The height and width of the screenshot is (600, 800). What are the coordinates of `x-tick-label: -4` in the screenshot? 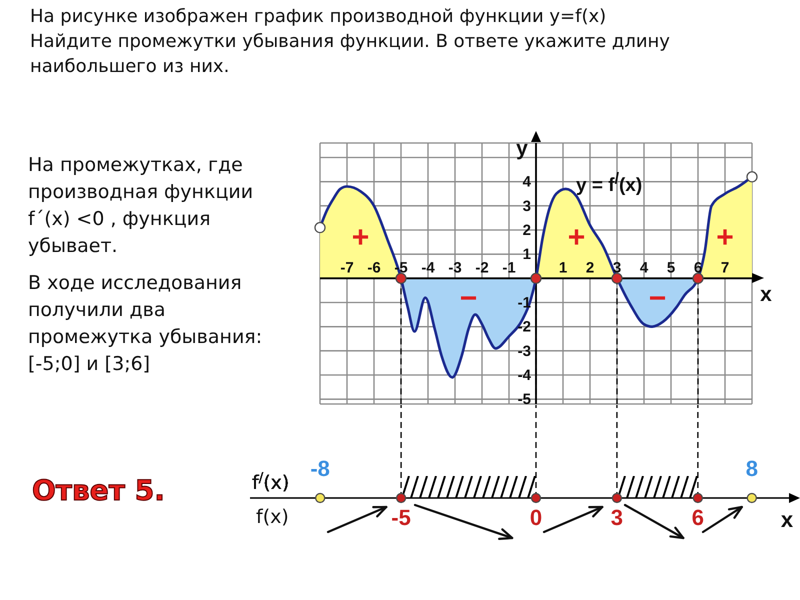 It's located at (428, 267).